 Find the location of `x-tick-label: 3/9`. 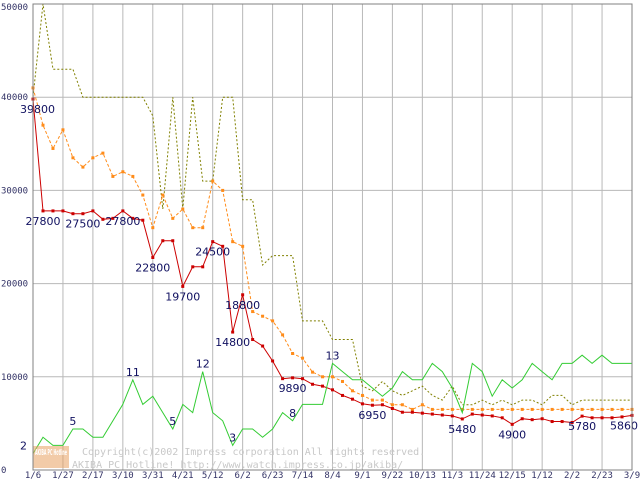

x-tick-label: 3/9 is located at coordinates (632, 475).